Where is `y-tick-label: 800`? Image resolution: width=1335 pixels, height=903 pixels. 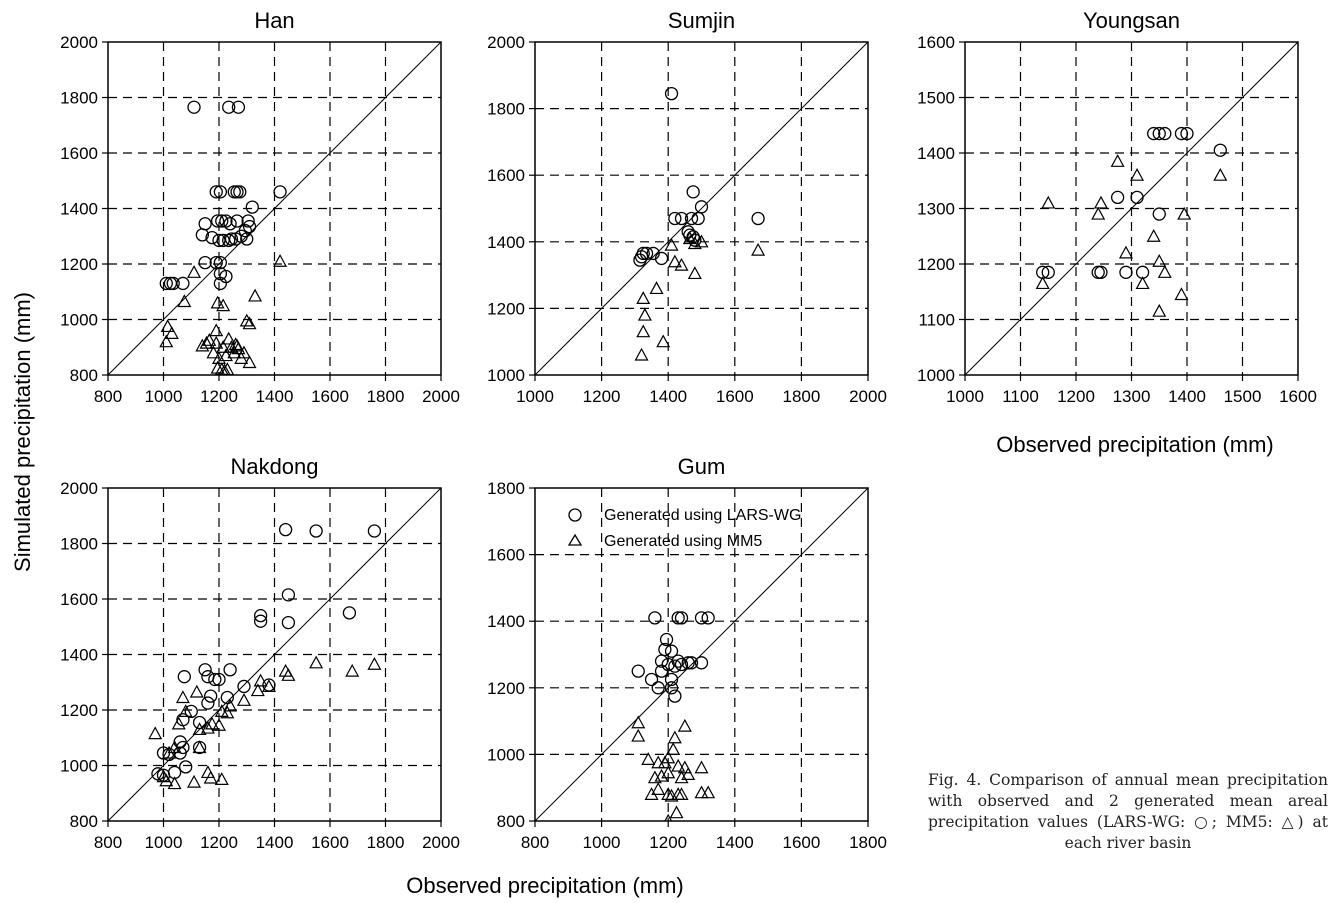 y-tick-label: 800 is located at coordinates (84, 821).